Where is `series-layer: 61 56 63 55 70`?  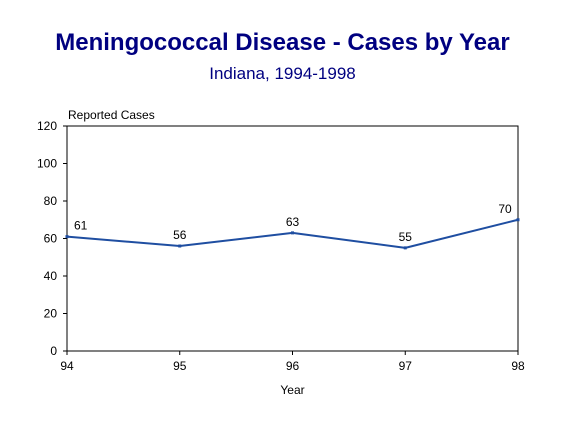 series-layer: 61 56 63 55 70 is located at coordinates (292, 226).